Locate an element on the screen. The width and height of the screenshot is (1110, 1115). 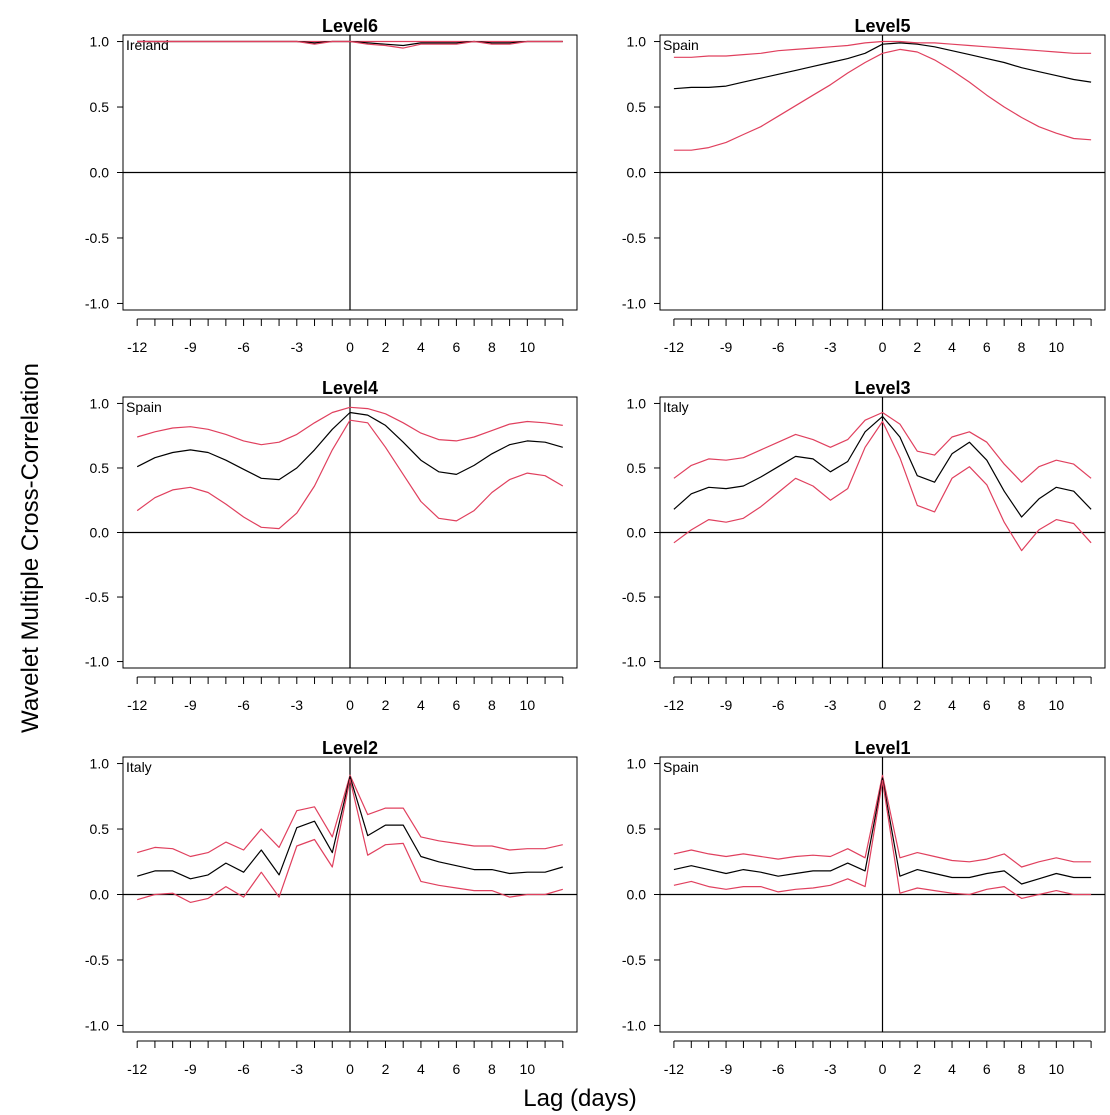
panel-title: Level3 is located at coordinates (882, 388).